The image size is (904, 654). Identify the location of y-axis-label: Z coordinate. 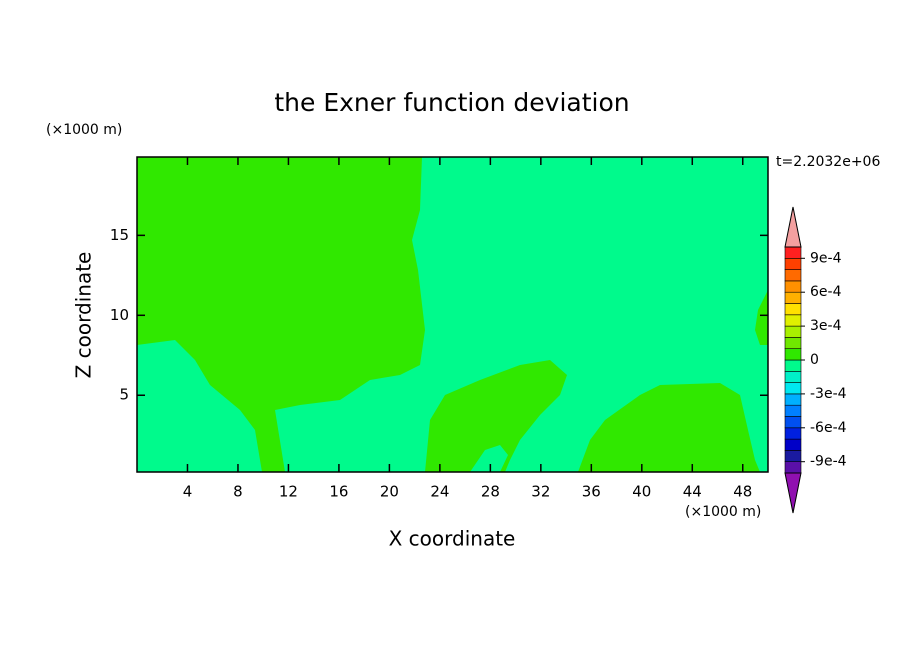
(84, 315).